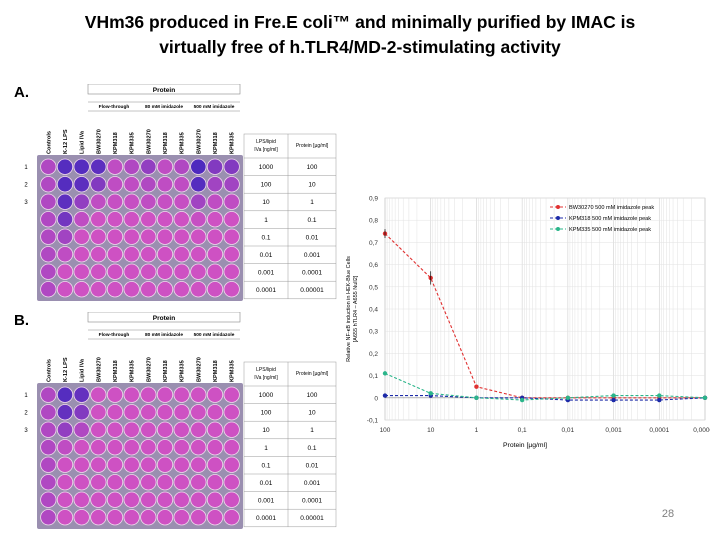 This screenshot has height=540, width=720. What do you see at coordinates (373, 421) in the screenshot?
I see `y-tick-label: -0,1` at bounding box center [373, 421].